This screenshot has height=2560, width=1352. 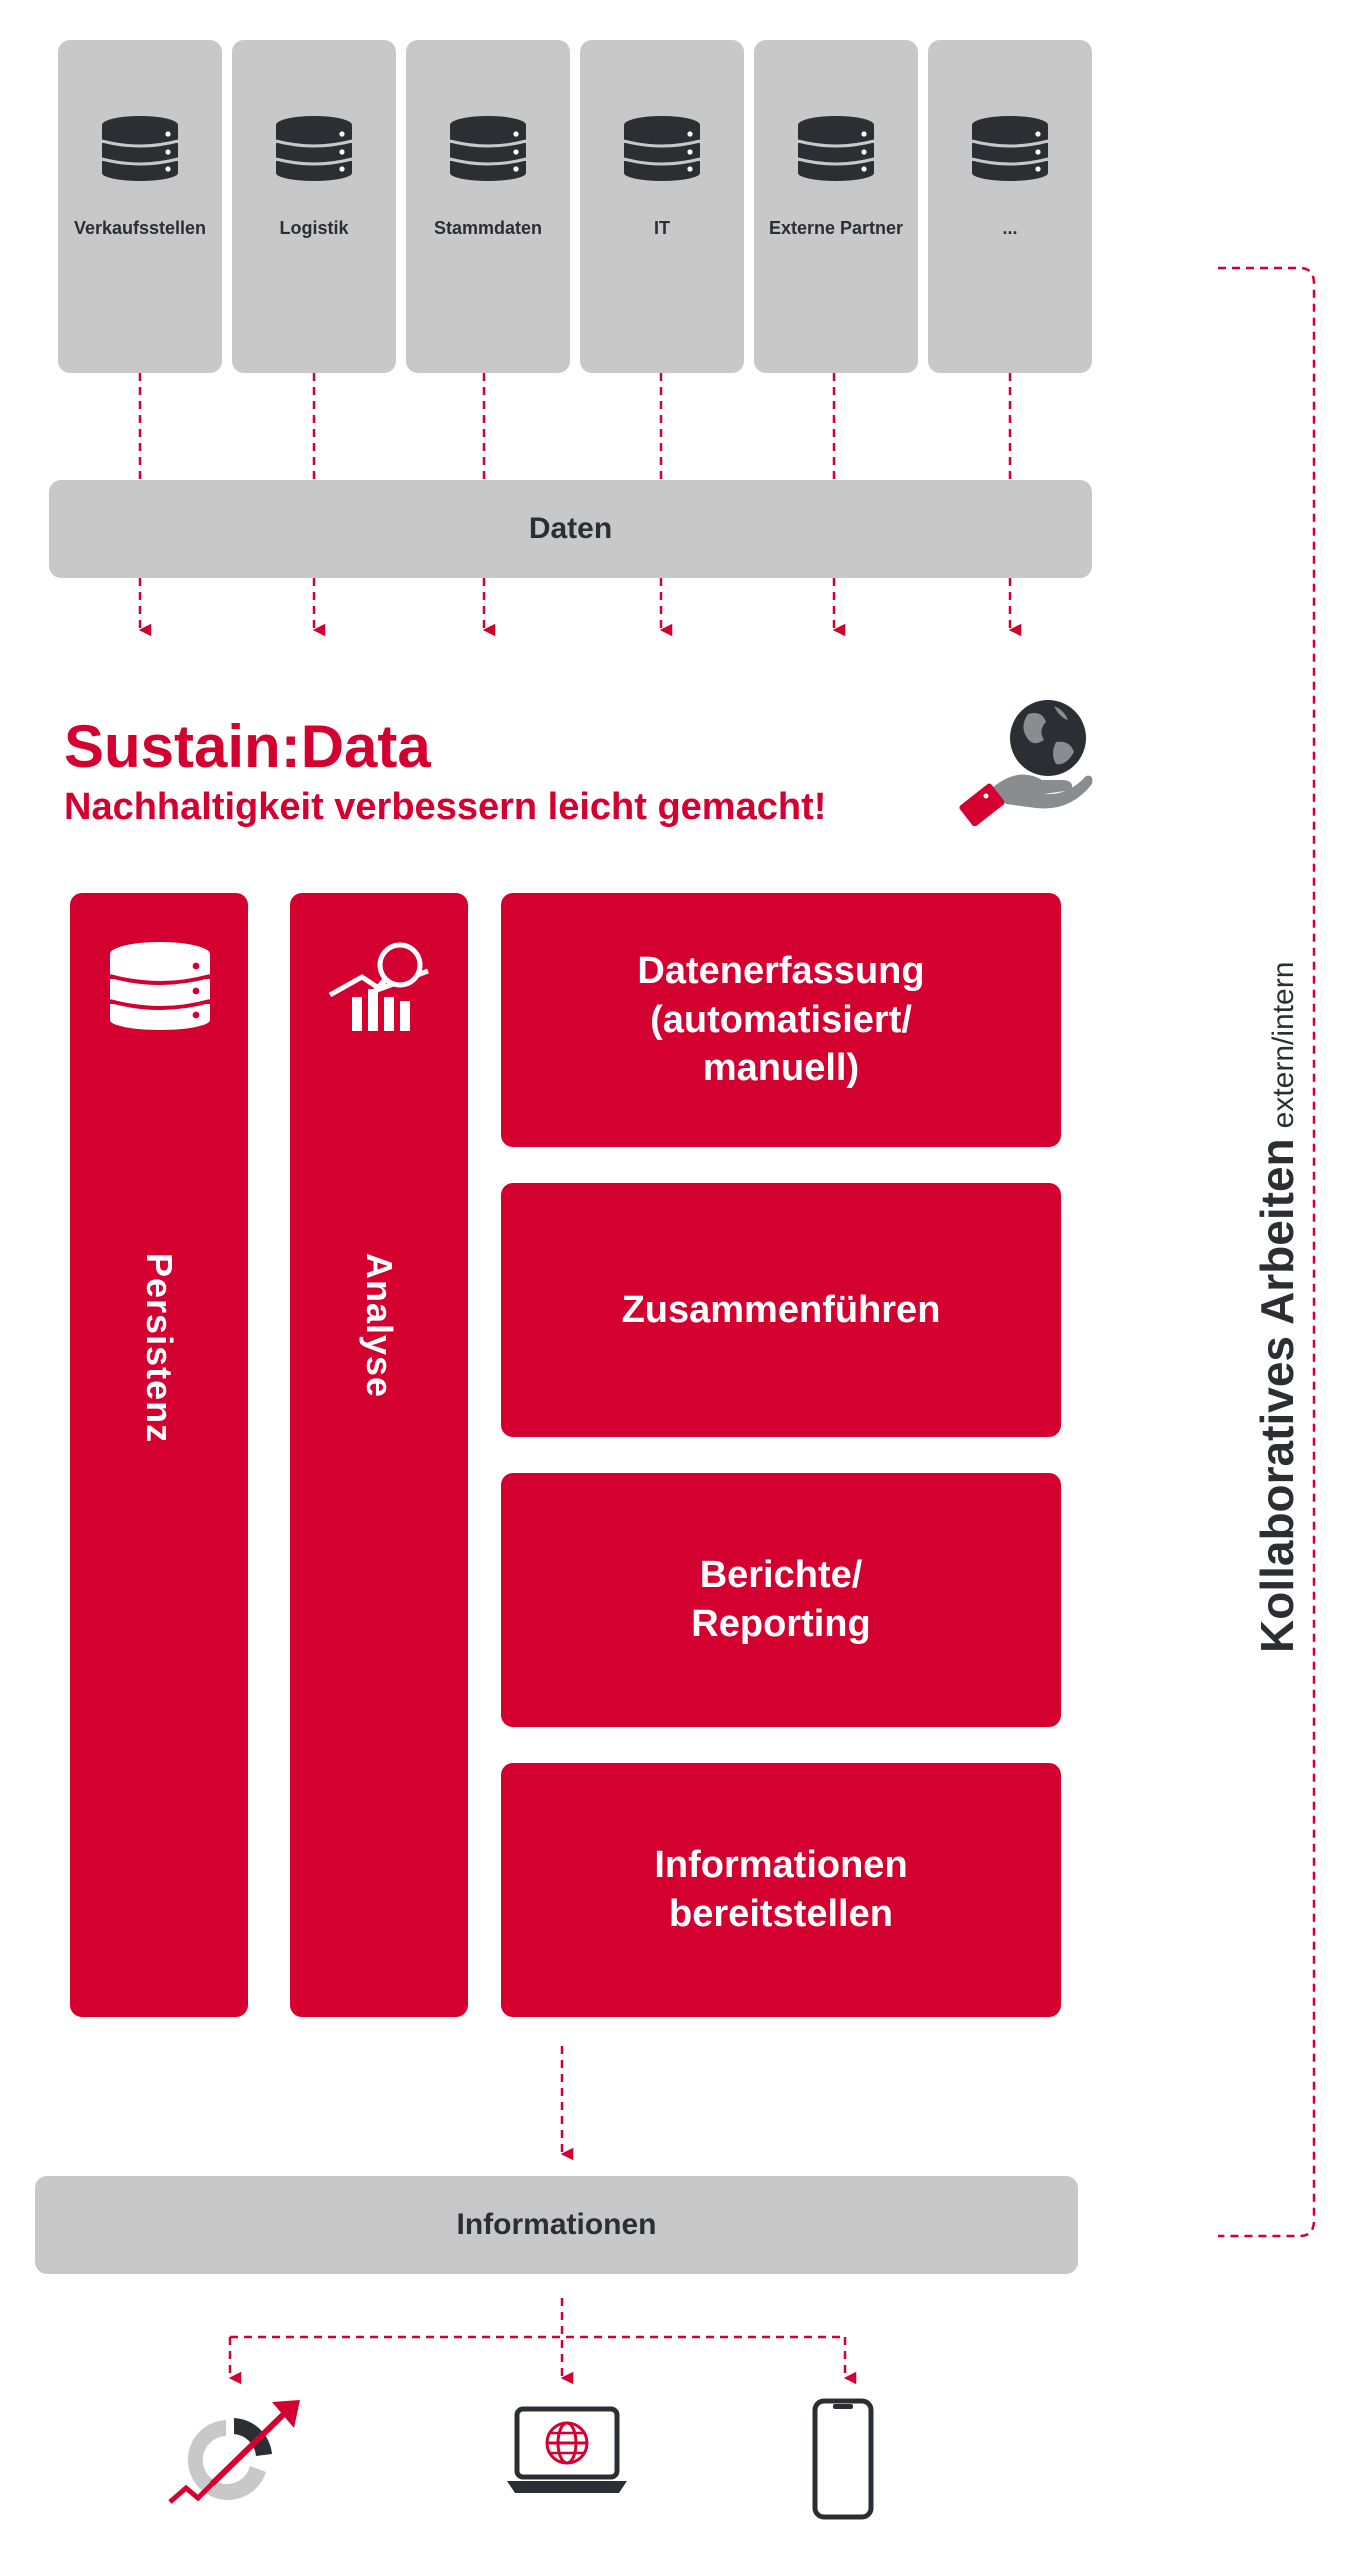 I want to click on laptop-web-icon, so click(x=567, y=2449).